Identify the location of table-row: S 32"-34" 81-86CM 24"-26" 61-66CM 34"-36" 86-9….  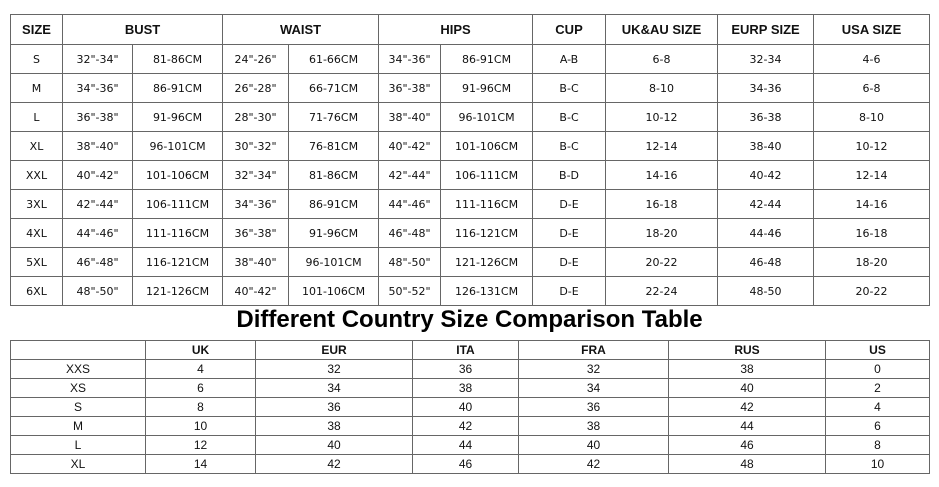
(470, 59).